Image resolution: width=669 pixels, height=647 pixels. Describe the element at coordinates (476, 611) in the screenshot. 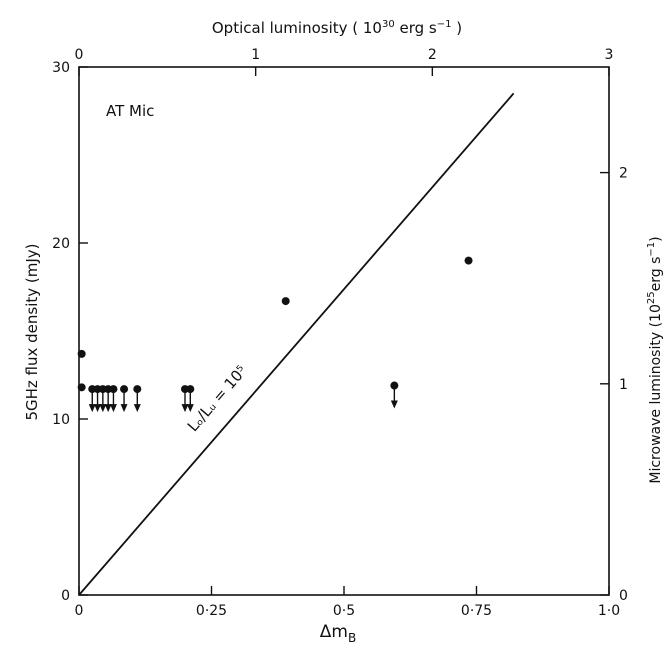

I see `x-bottom-tick-label: 0·75` at that location.